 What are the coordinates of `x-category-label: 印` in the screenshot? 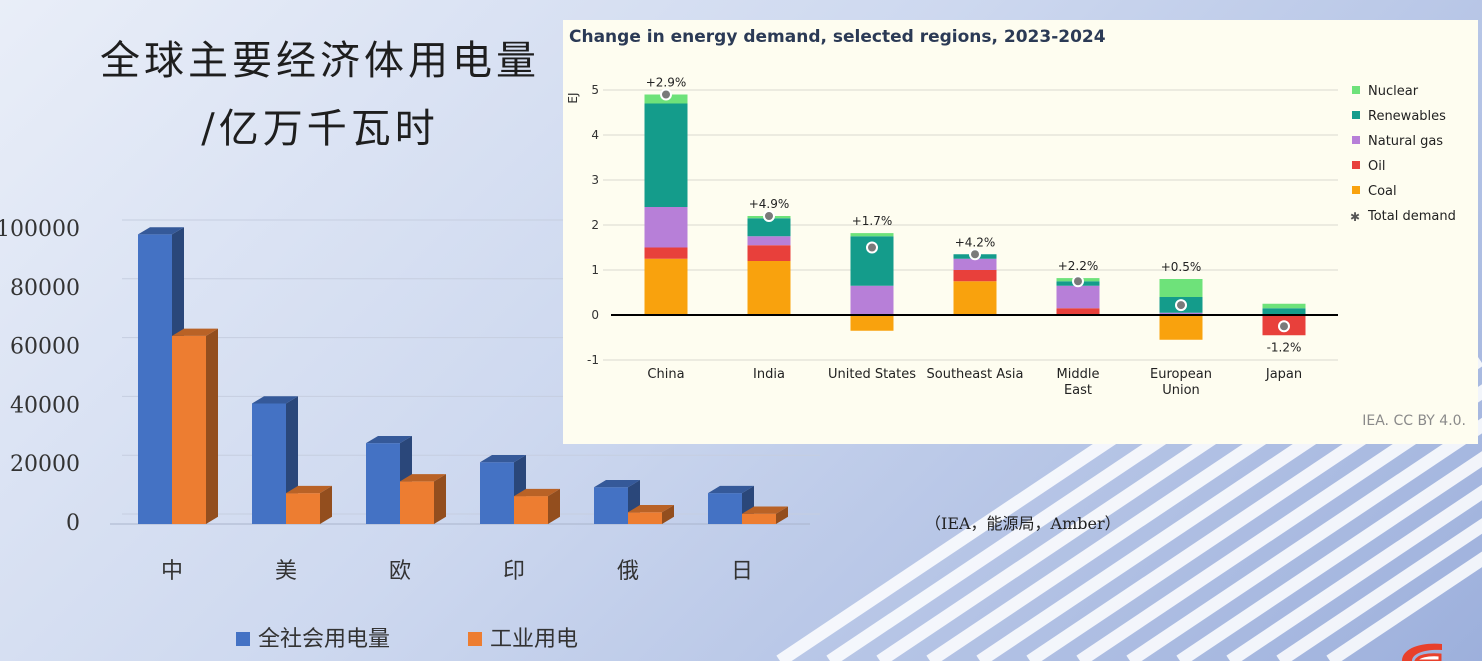 It's located at (514, 571).